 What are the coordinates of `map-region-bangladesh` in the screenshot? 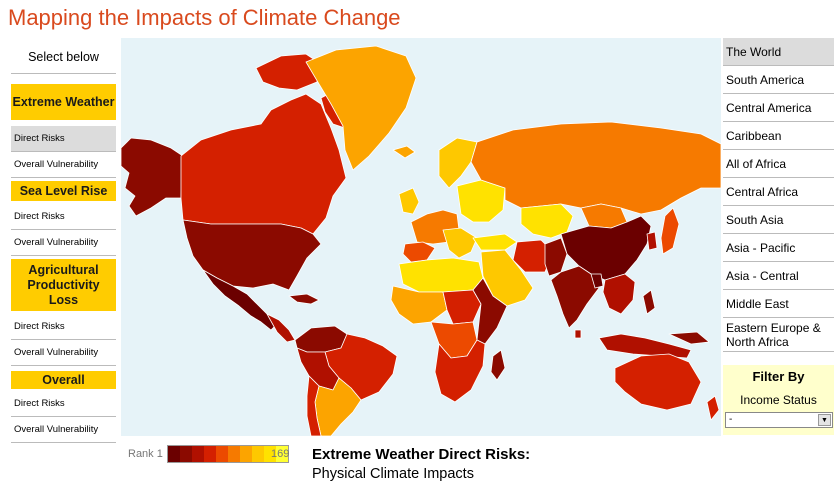 It's located at (597, 281).